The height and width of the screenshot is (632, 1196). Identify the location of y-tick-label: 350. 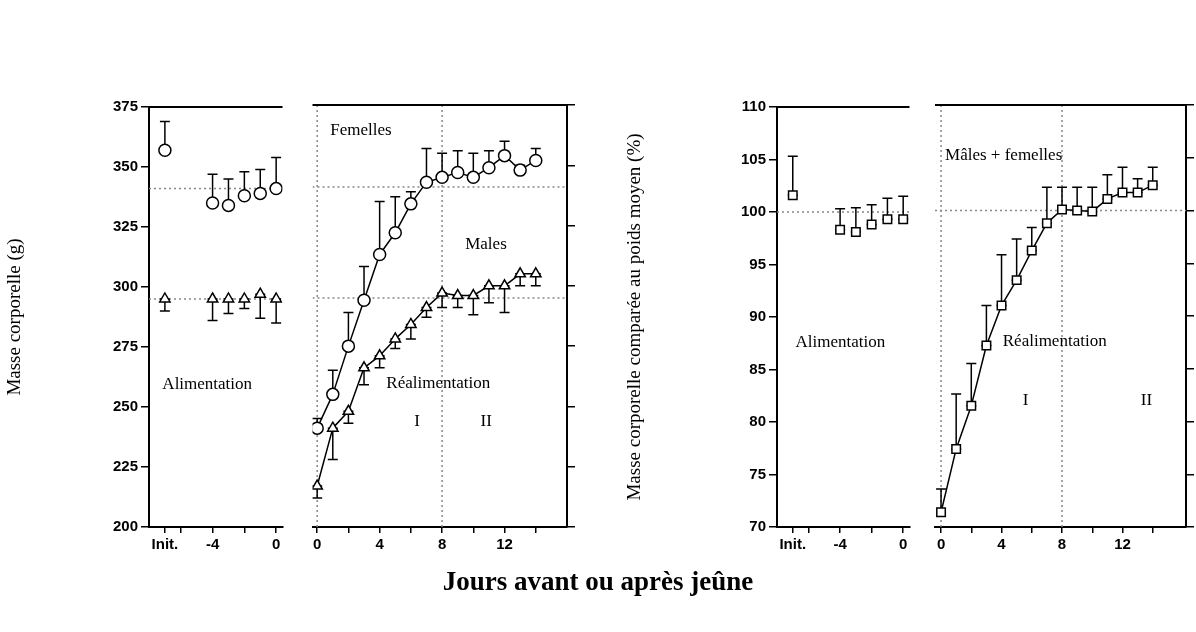
(125, 166).